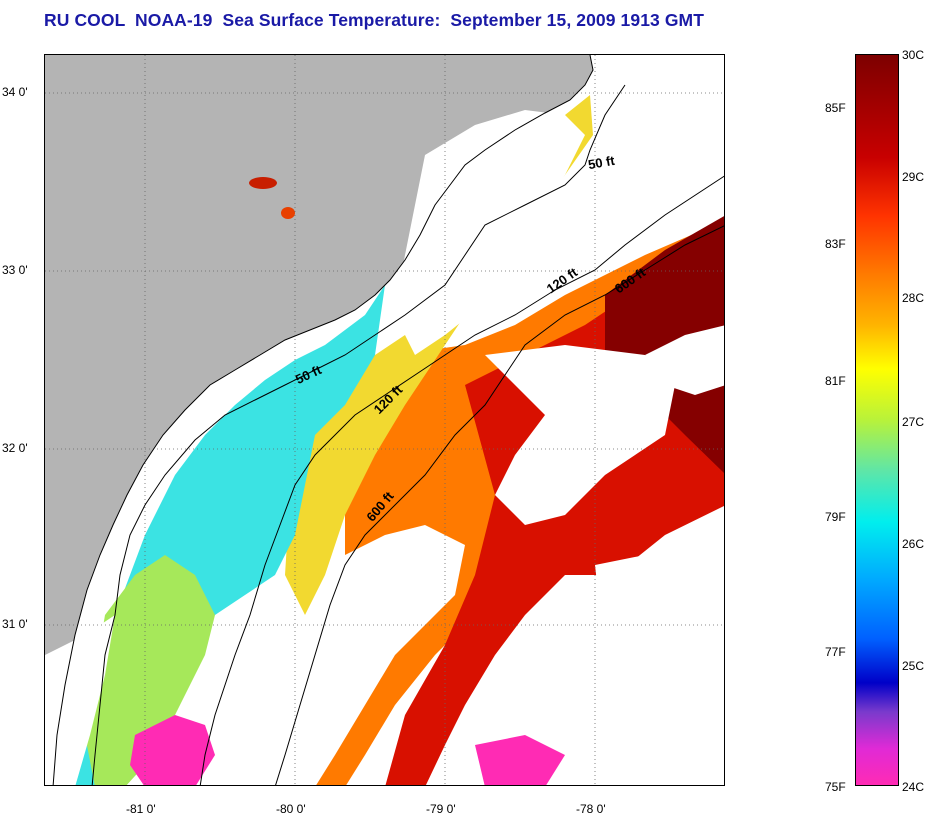 The width and height of the screenshot is (936, 817). Describe the element at coordinates (291, 809) in the screenshot. I see `lon-tick-label: -80 0'` at that location.